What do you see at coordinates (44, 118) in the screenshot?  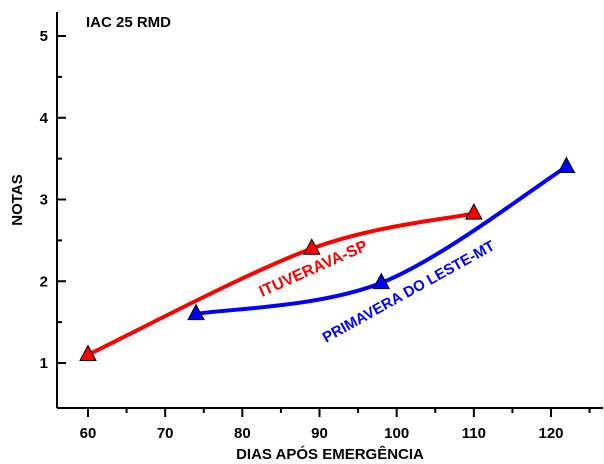 I see `y-tick-label: 4` at bounding box center [44, 118].